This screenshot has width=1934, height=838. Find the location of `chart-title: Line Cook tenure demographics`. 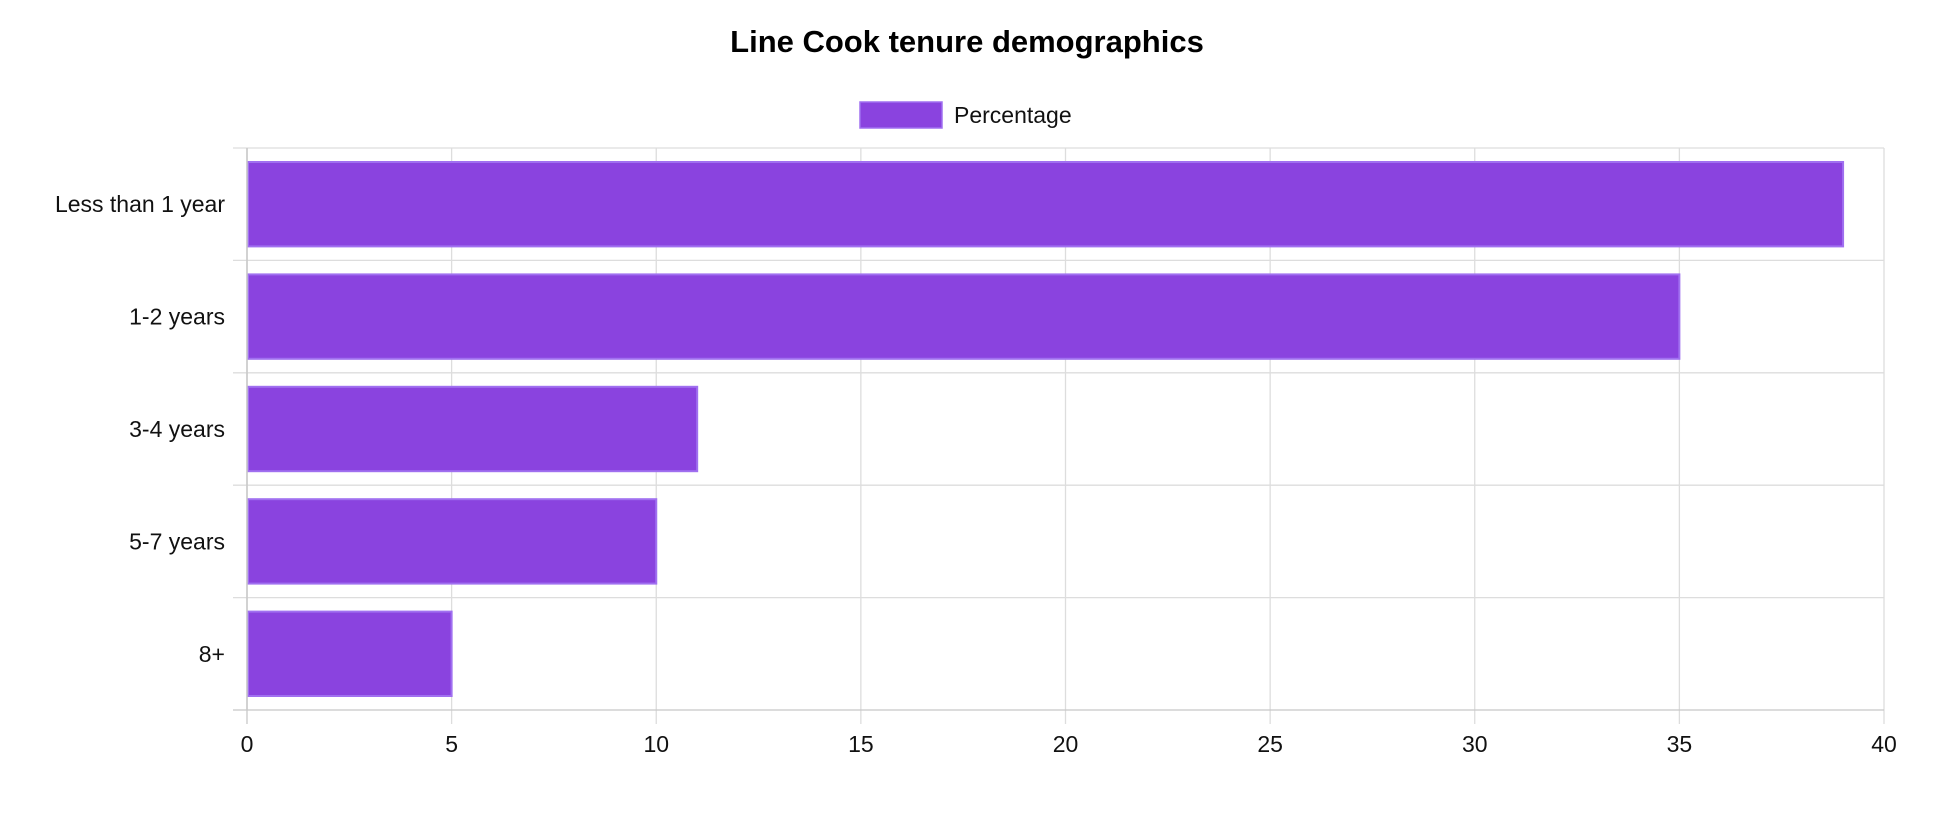

chart-title: Line Cook tenure demographics is located at coordinates (967, 41).